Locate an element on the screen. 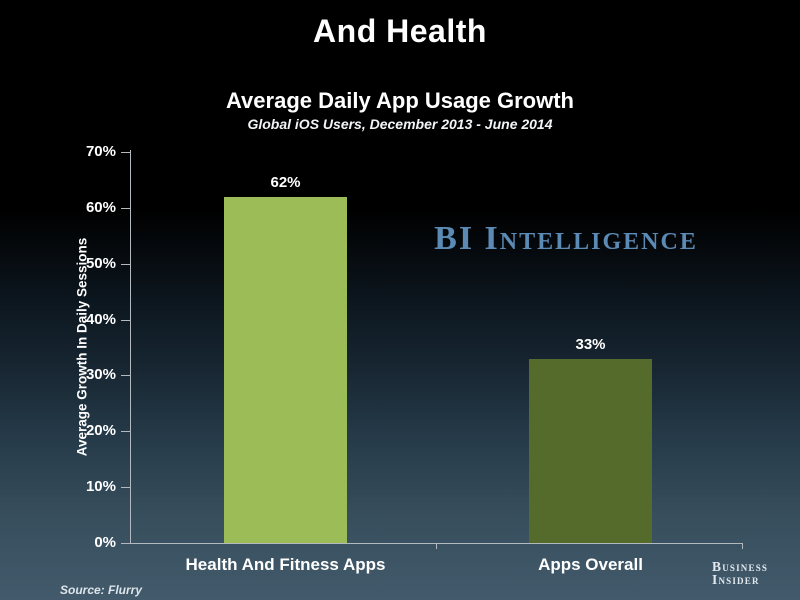 This screenshot has width=800, height=600. logo-line-business: Business is located at coordinates (740, 566).